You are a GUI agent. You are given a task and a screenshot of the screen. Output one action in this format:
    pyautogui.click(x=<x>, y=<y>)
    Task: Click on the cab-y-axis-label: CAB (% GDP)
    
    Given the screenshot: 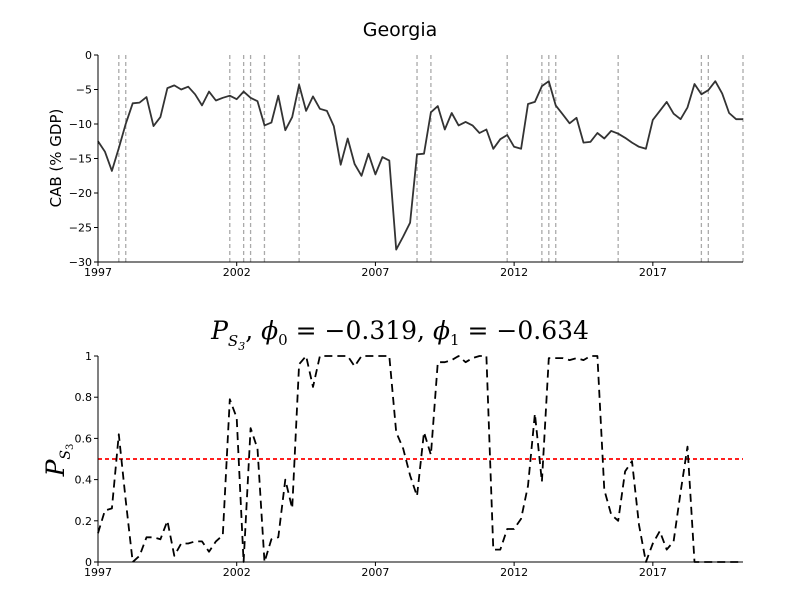 What is the action you would take?
    pyautogui.click(x=56, y=158)
    